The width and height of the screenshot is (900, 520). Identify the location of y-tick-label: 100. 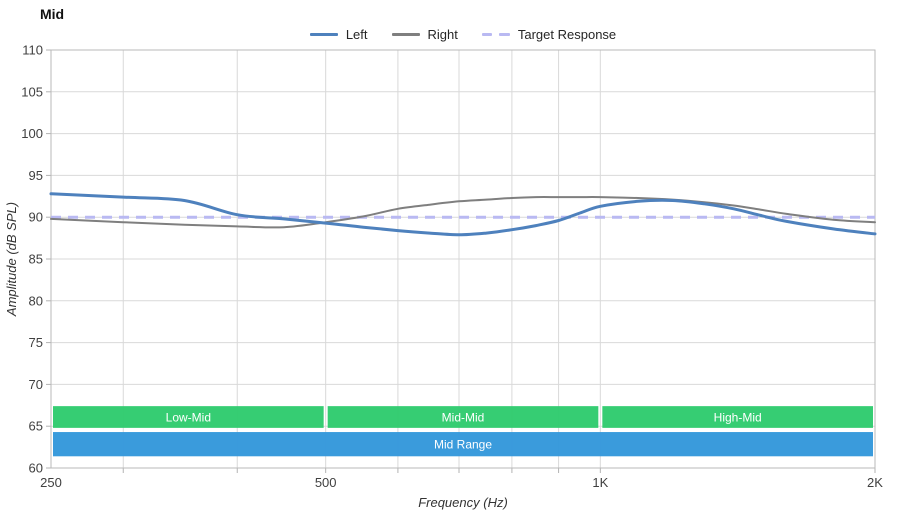
(32, 133).